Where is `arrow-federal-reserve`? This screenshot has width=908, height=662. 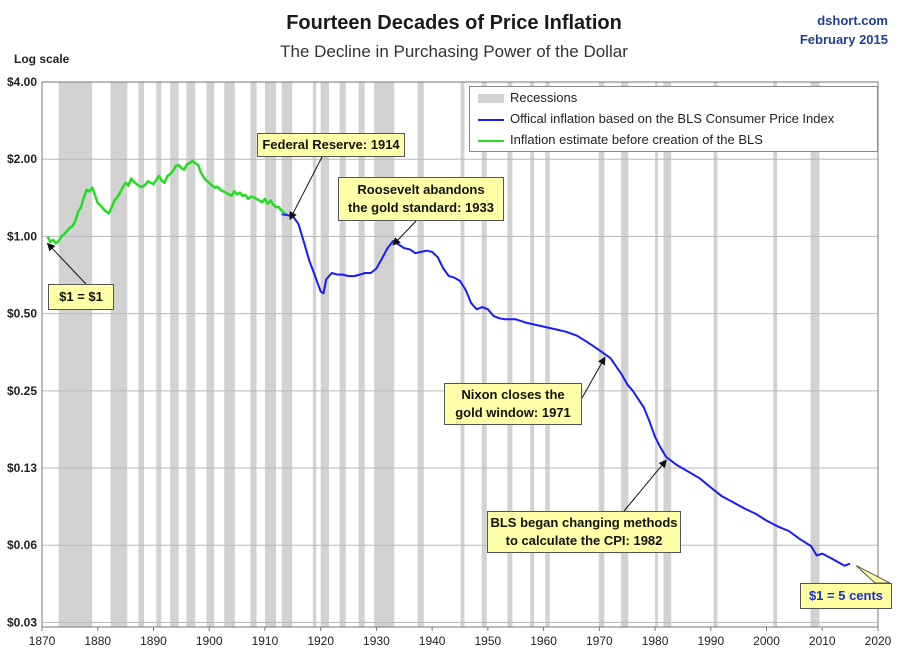
arrow-federal-reserve is located at coordinates (306, 188).